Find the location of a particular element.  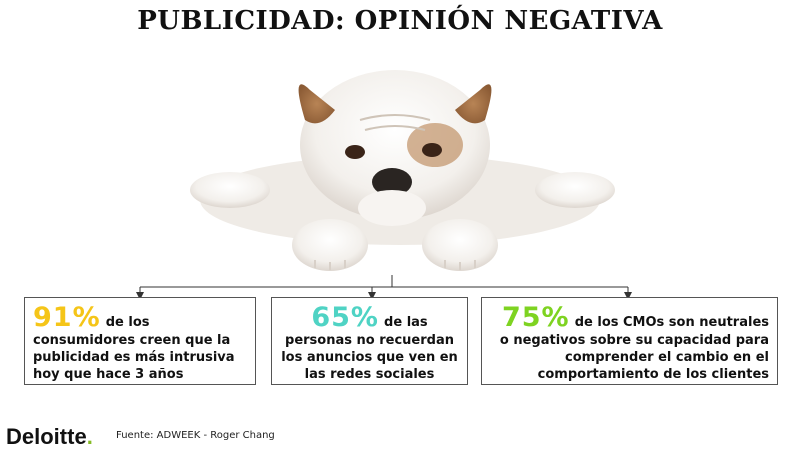

source-citation: Fuente: ADWEEK - Roger Chang is located at coordinates (195, 435).